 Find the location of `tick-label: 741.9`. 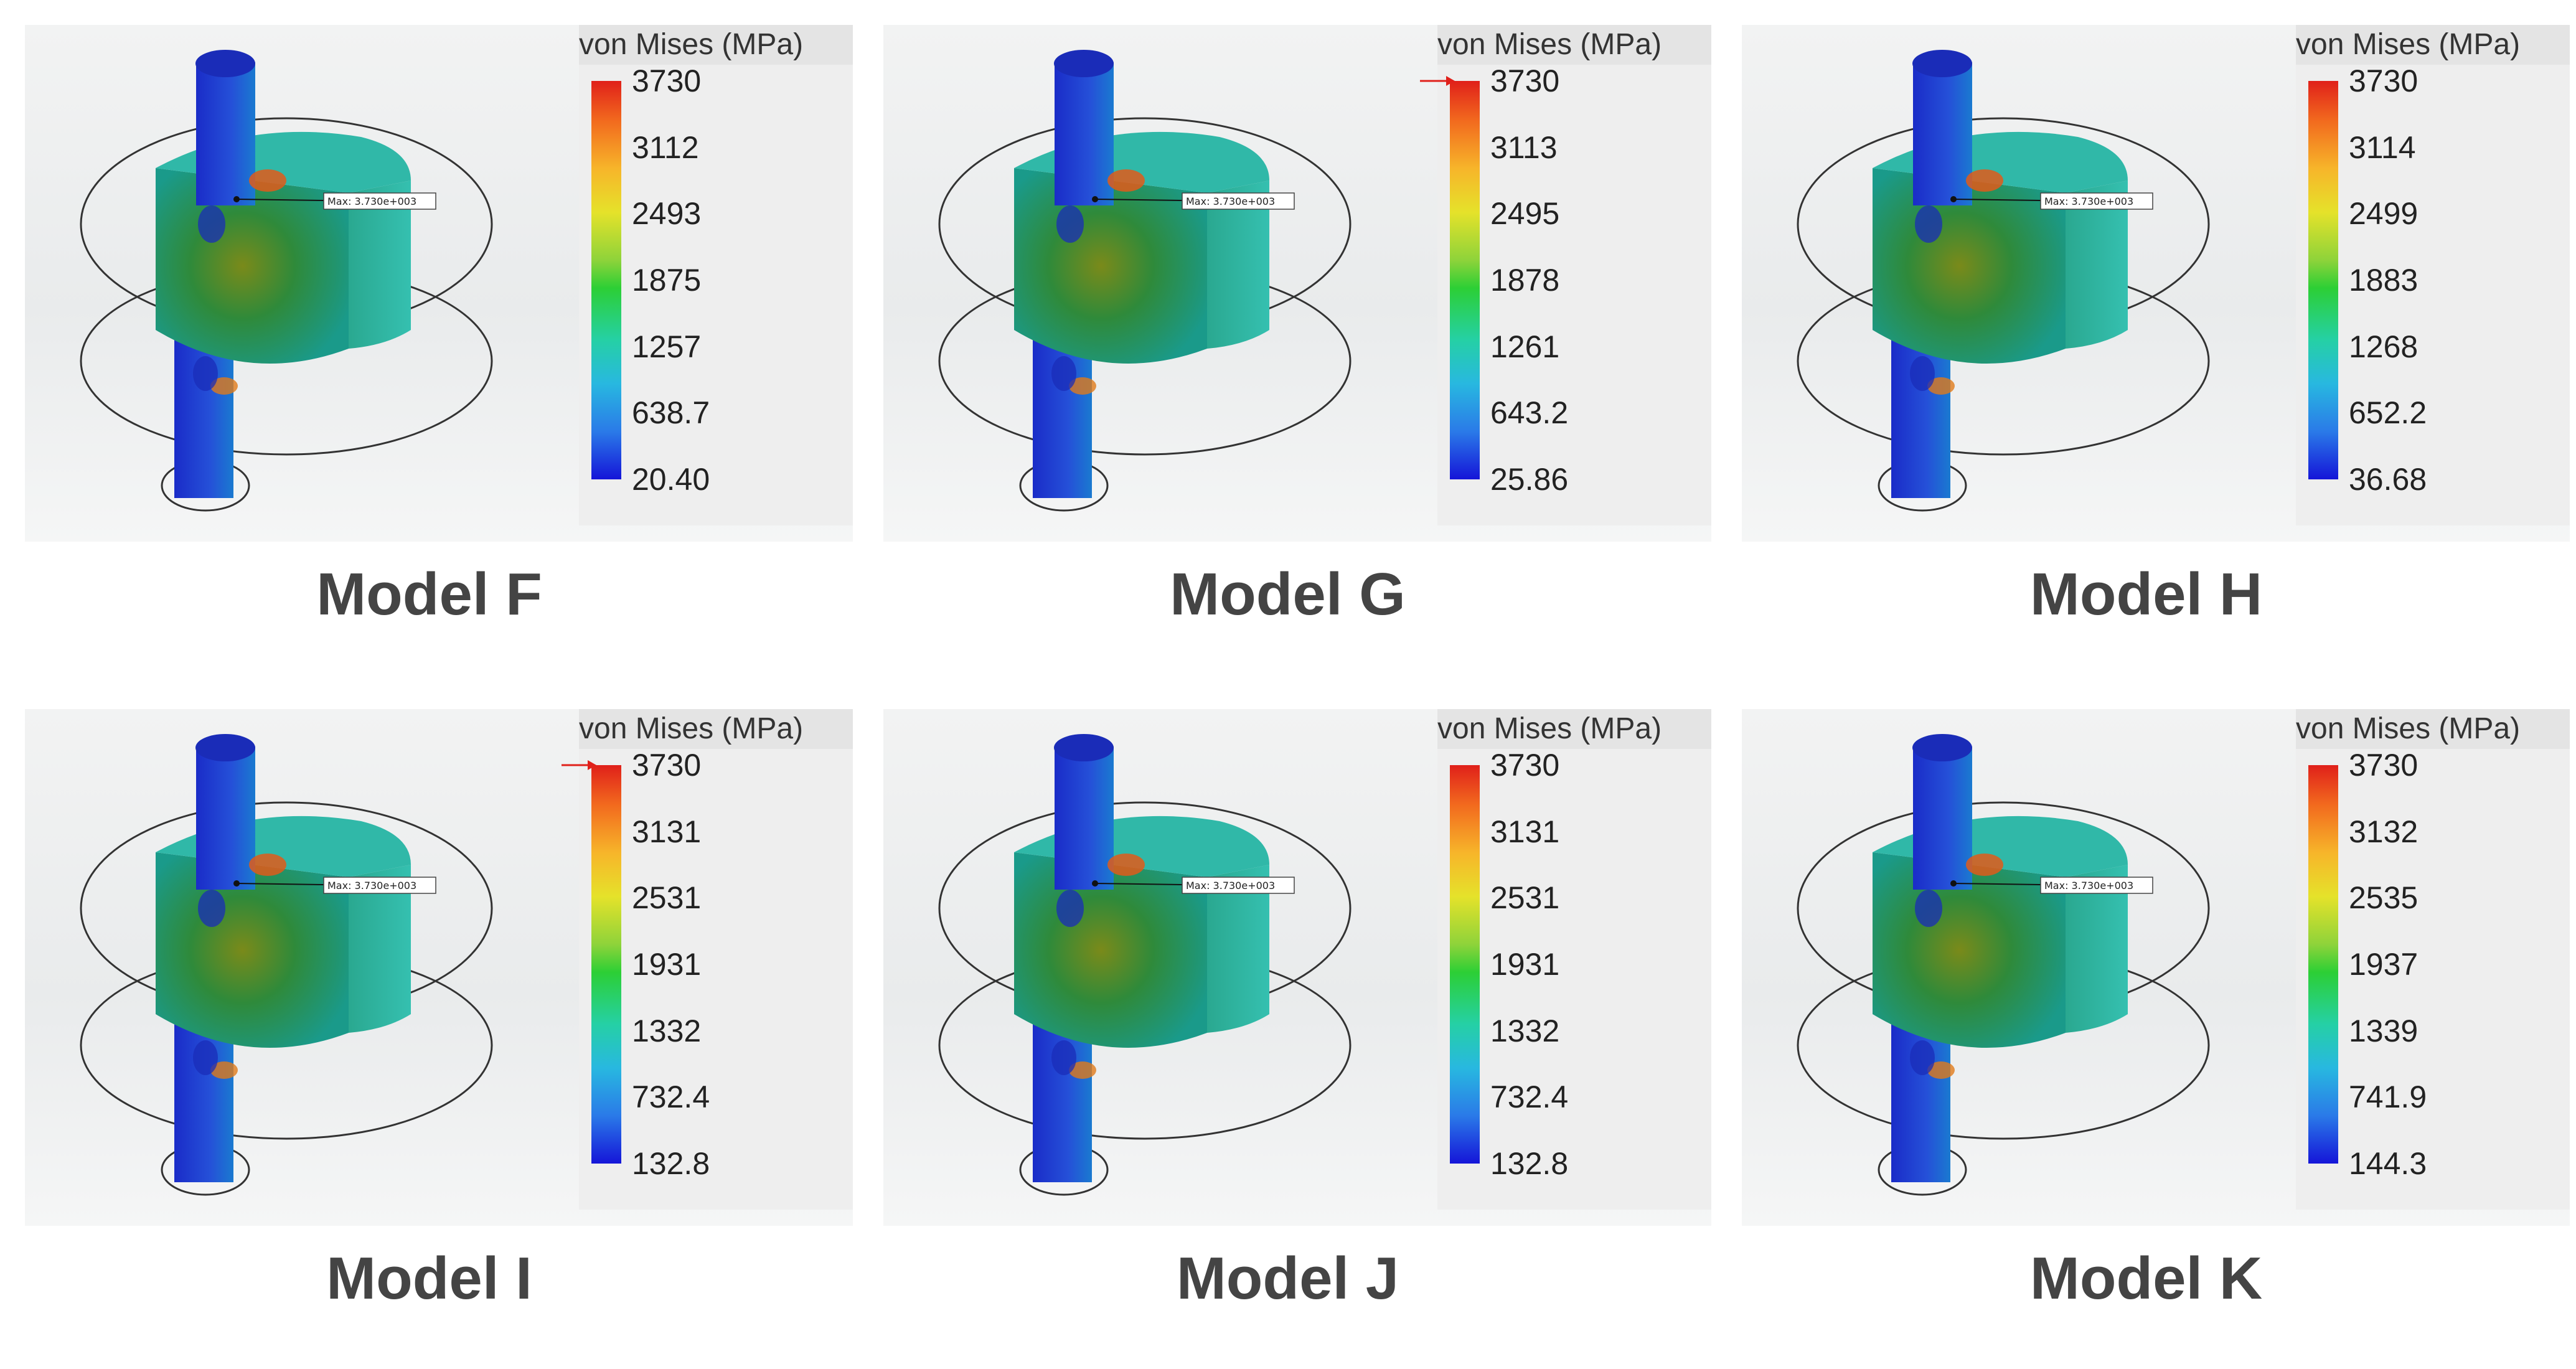

tick-label: 741.9 is located at coordinates (2388, 1097).